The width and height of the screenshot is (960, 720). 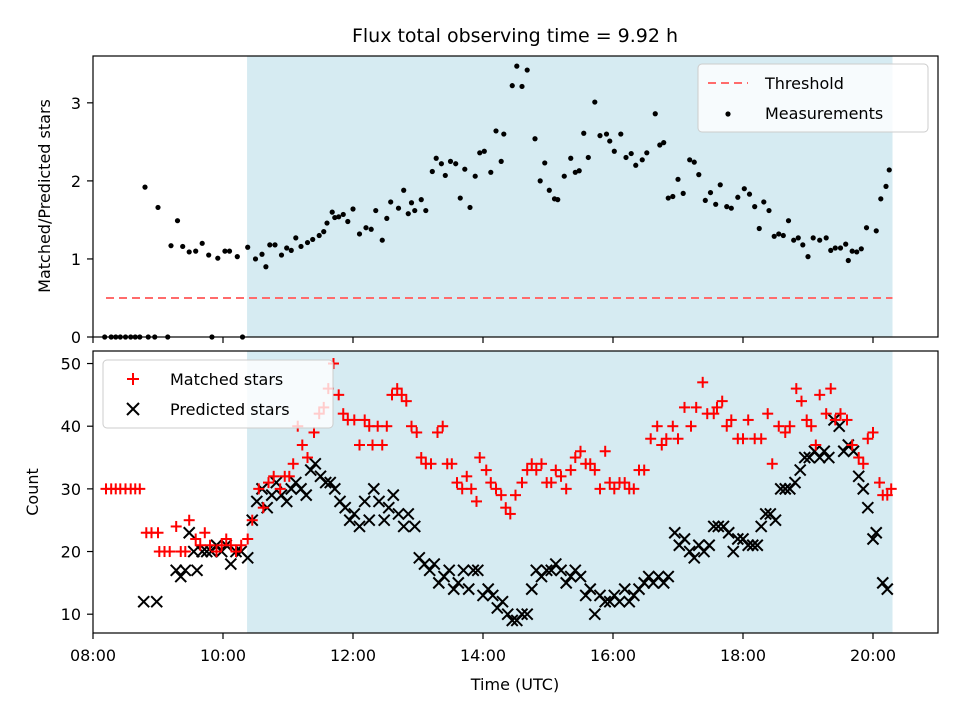 I want to click on top-y-tick-label: 0, so click(x=76, y=337).